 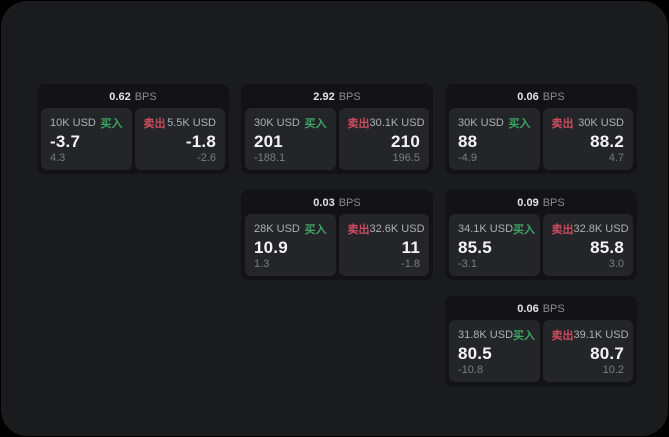 I want to click on sell-price: 88.2, so click(x=607, y=141).